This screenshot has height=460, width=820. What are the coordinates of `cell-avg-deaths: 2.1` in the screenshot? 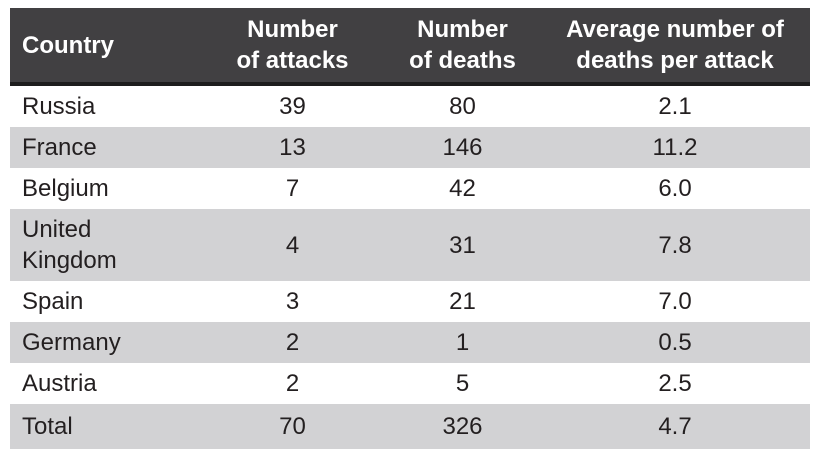 It's located at (675, 106).